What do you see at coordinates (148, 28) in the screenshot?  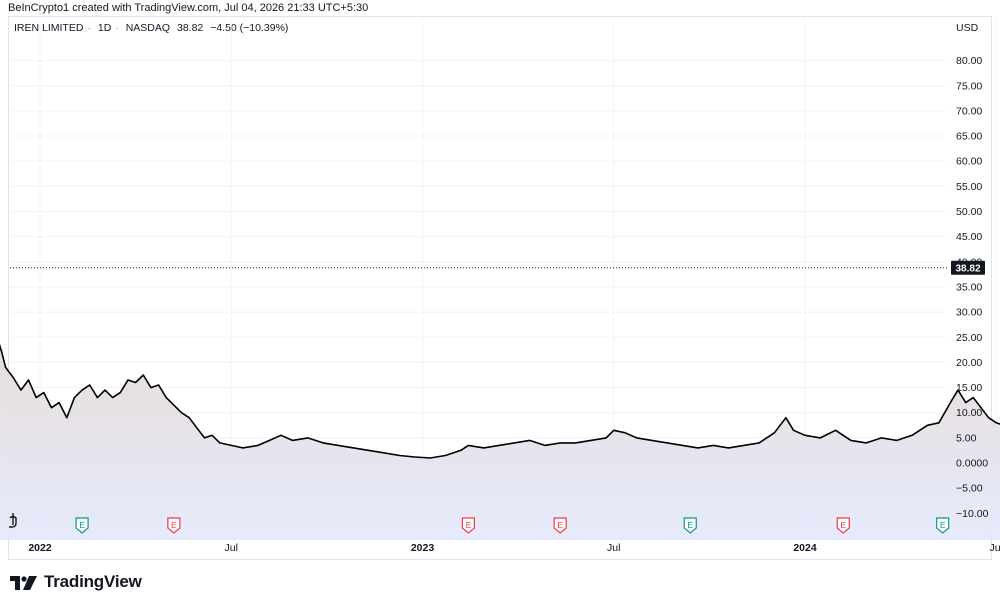 I see `symbol-exchange: NASDAQ` at bounding box center [148, 28].